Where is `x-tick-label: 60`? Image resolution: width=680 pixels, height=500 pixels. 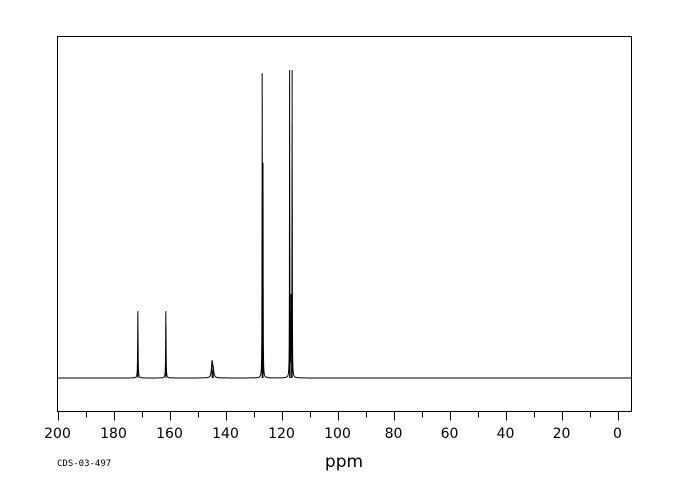
x-tick-label: 60 is located at coordinates (450, 434).